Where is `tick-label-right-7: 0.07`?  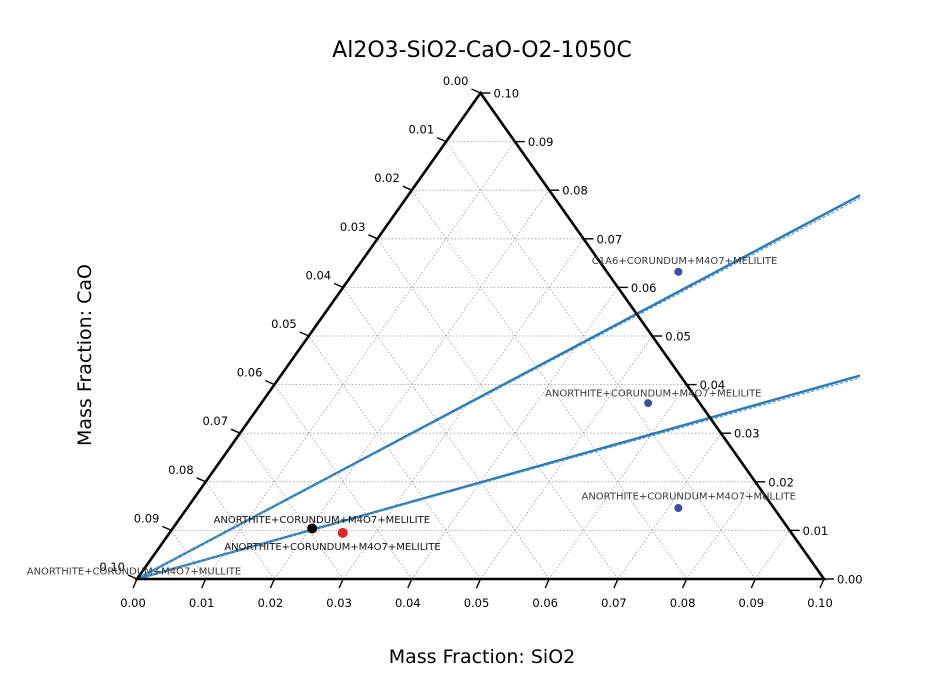
tick-label-right-7: 0.07 is located at coordinates (610, 239).